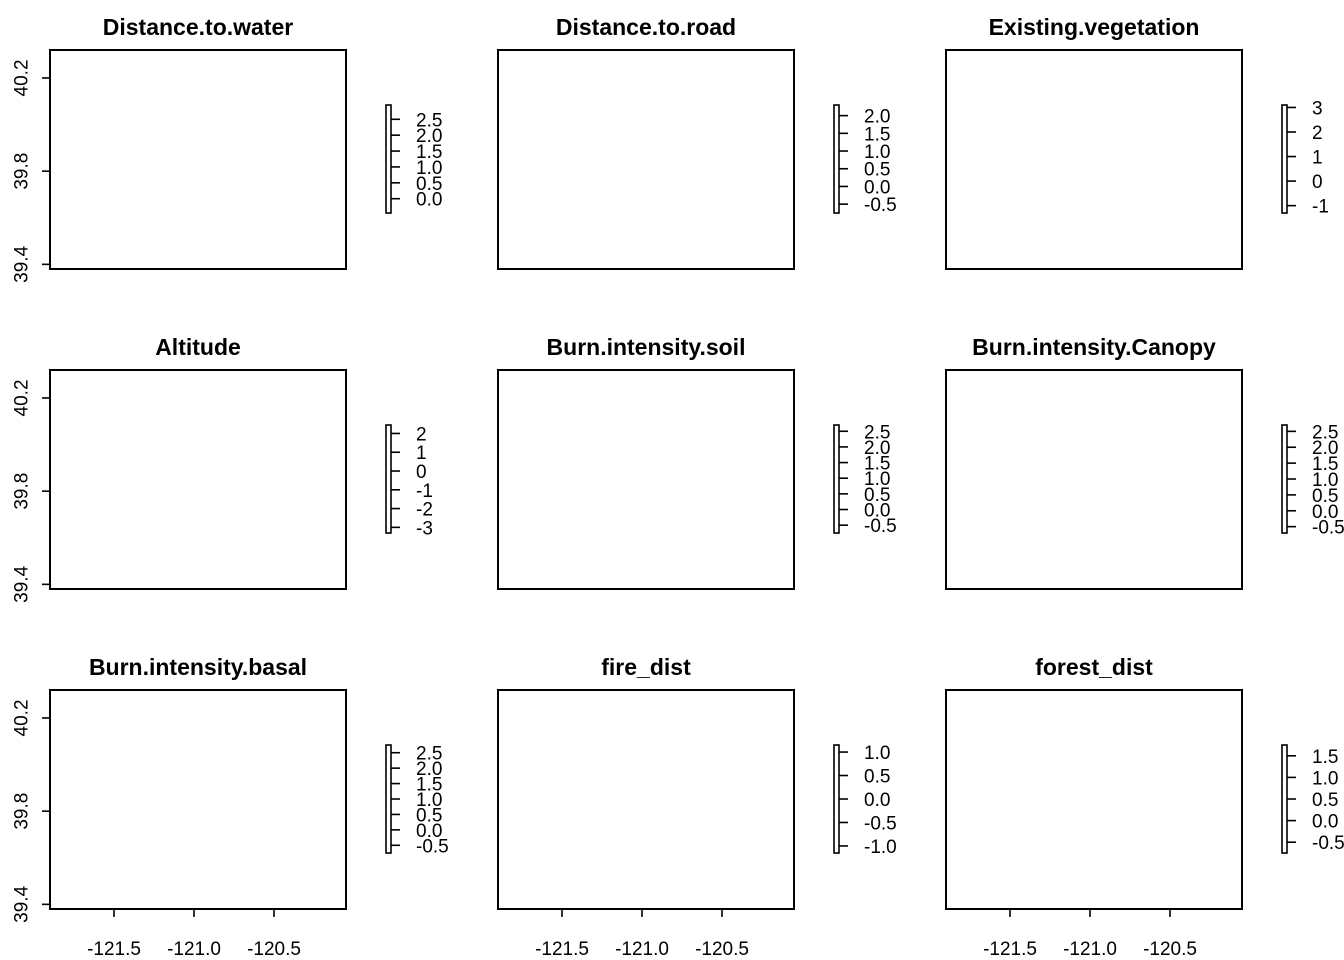 Image resolution: width=1344 pixels, height=960 pixels. Describe the element at coordinates (1094, 347) in the screenshot. I see `panel-title: Burn.intensity.Canopy` at that location.